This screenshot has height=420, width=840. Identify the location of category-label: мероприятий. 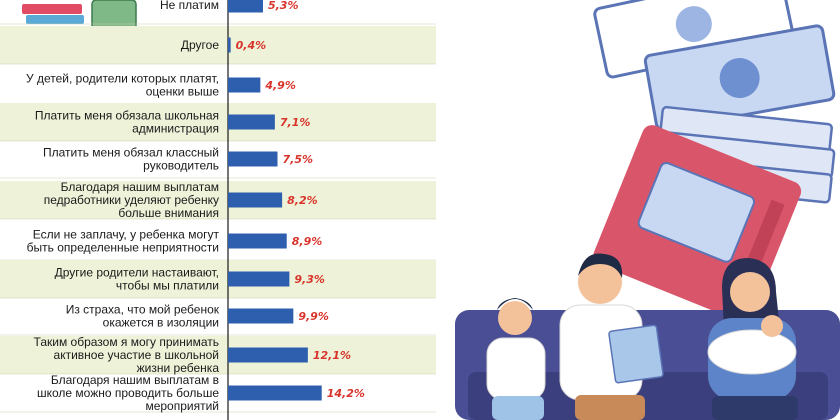
(182, 406).